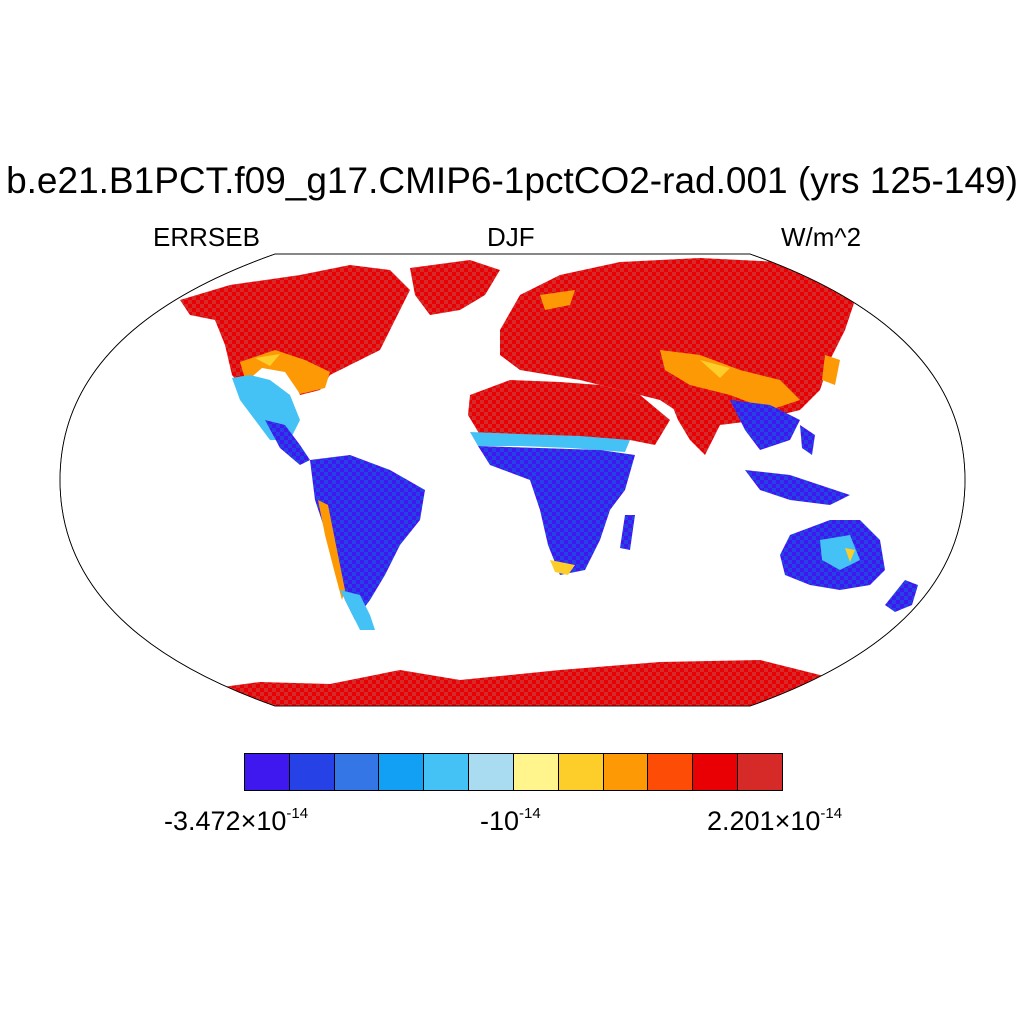  I want to click on transition-andes, so click(331, 550).